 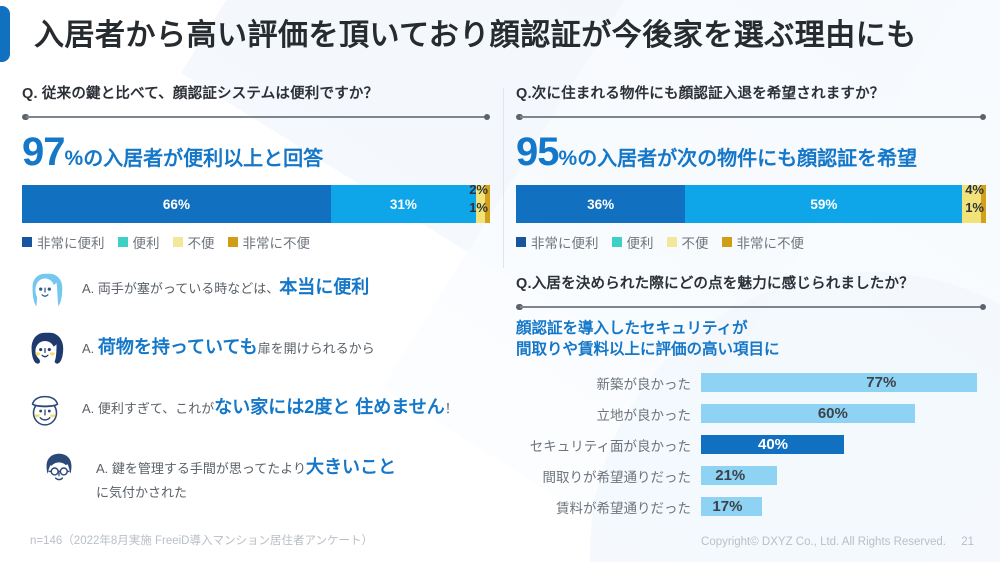 I want to click on chart-row: 新築が良かった 77%, so click(x=751, y=382).